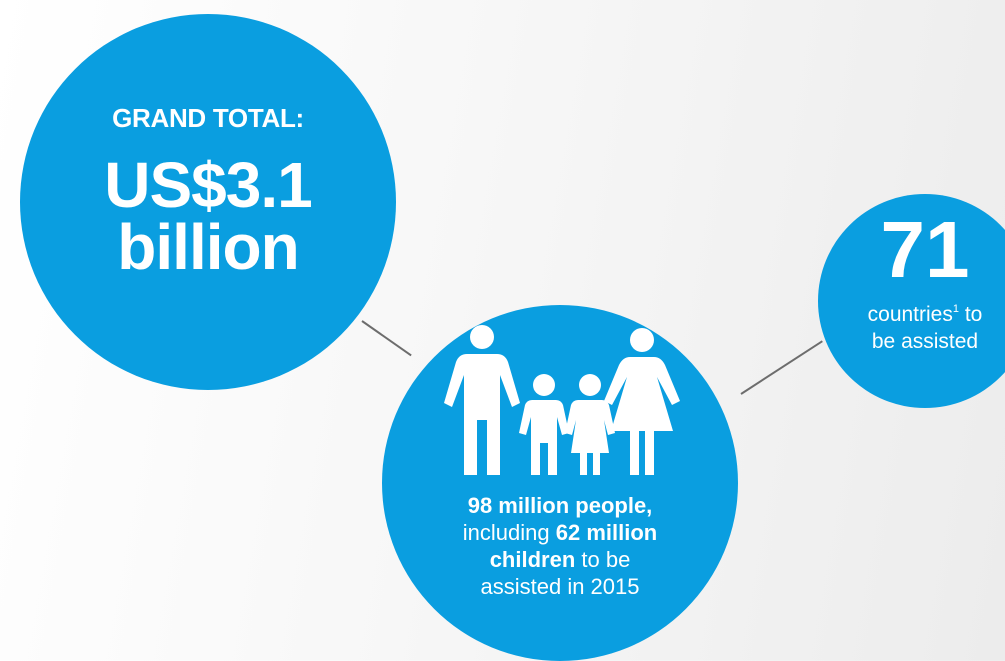  I want to click on countries-word: countries, so click(910, 314).